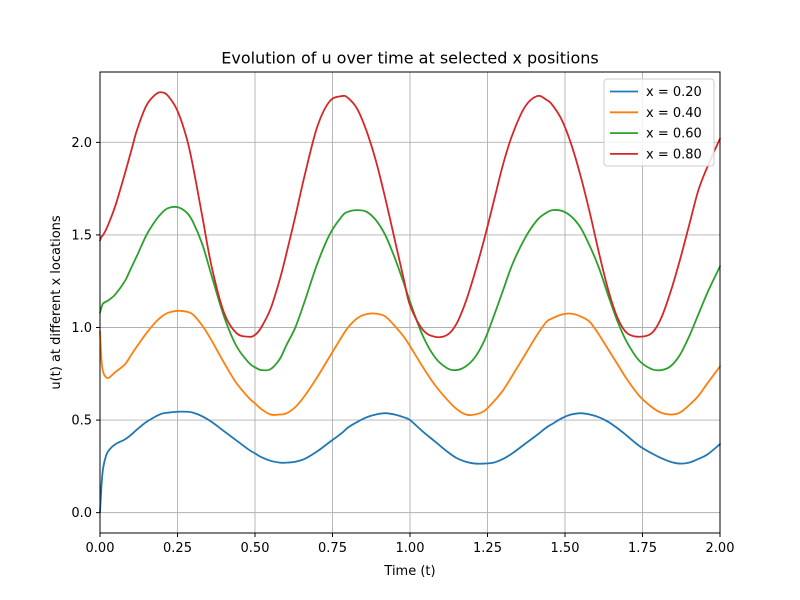 Image resolution: width=800 pixels, height=600 pixels. I want to click on x-tick-label: 1.50, so click(565, 548).